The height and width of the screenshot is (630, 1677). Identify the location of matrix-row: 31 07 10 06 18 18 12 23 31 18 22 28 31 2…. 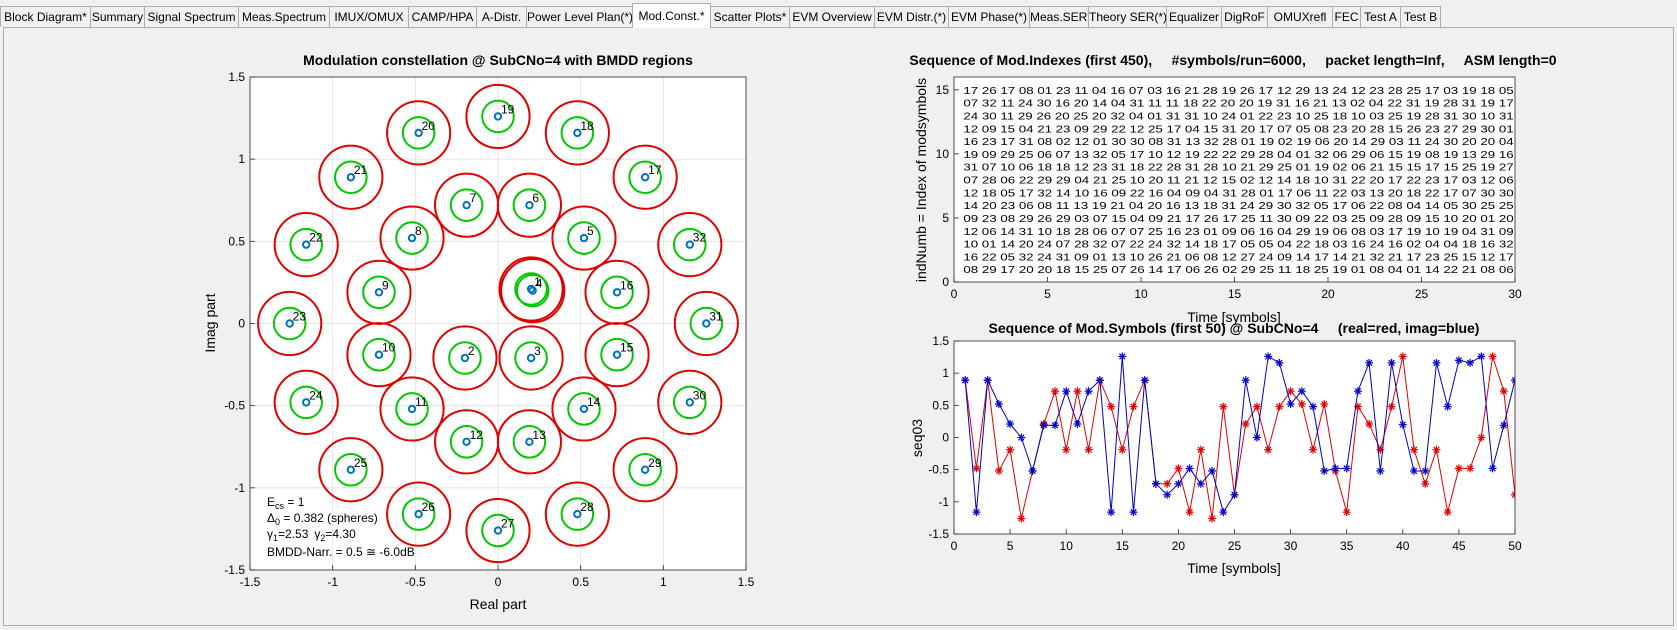
(1238, 168).